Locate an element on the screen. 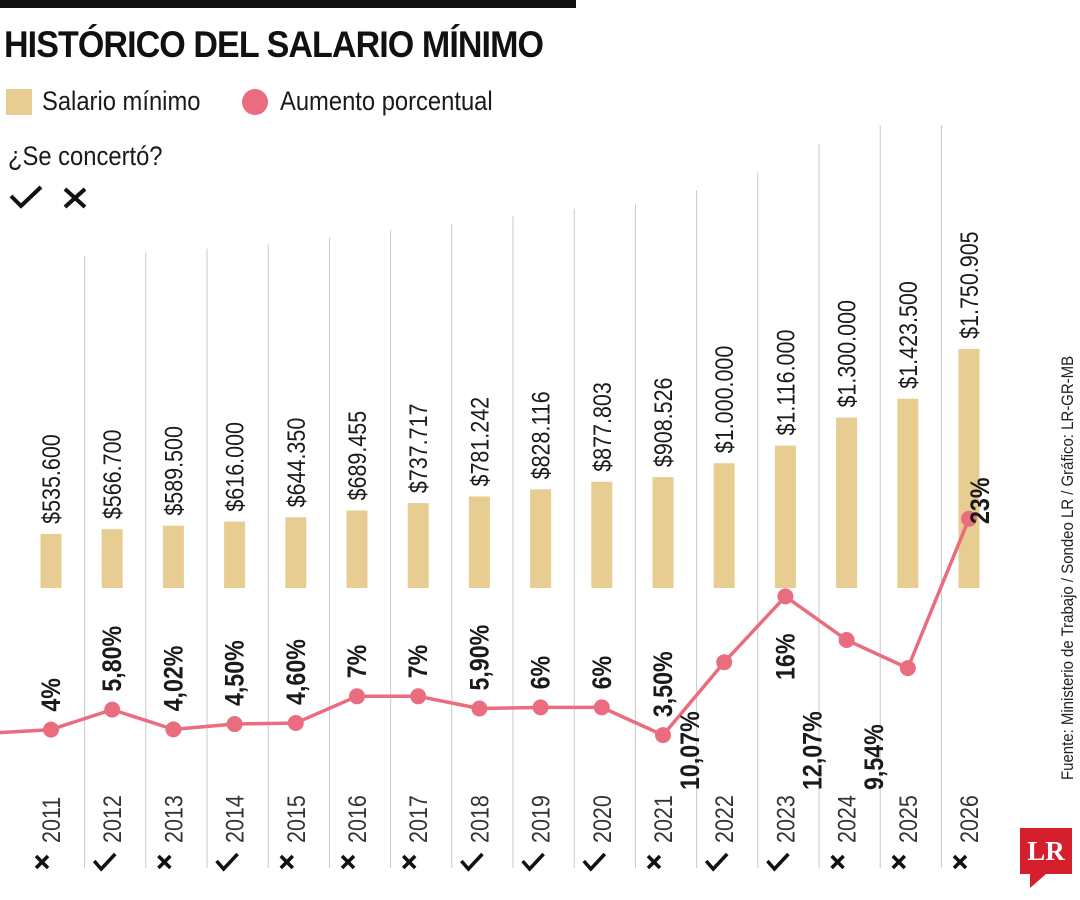  increase-value-label: 5,80% is located at coordinates (113, 659).